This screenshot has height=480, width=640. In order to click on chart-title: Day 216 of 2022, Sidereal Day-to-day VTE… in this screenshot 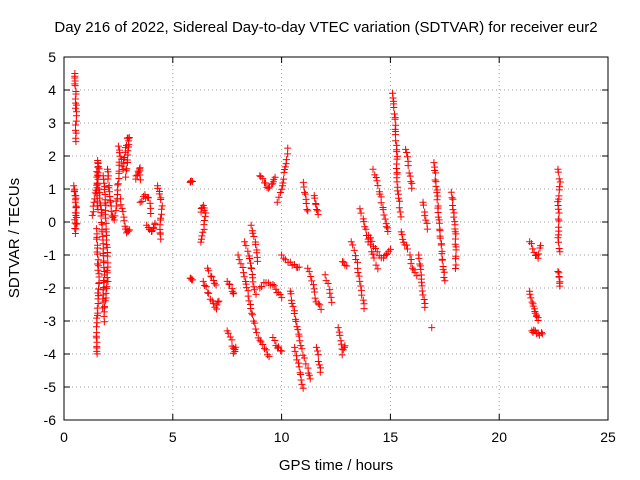, I will do `click(325, 27)`.